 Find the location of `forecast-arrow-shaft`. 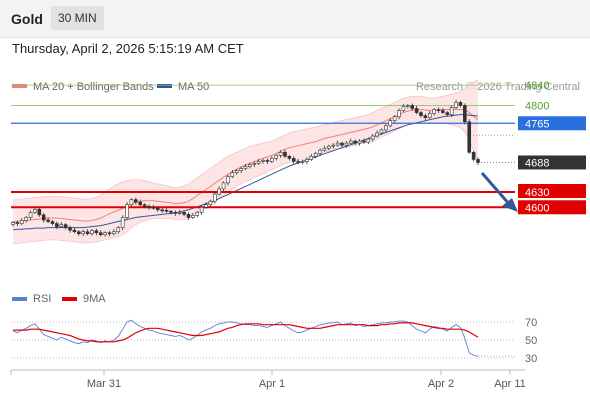

forecast-arrow-shaft is located at coordinates (496, 189).